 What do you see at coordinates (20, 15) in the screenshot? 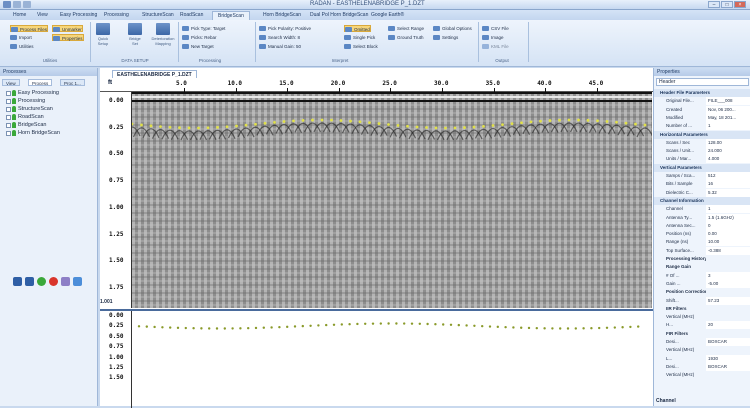
I see `tab-home: Home` at bounding box center [20, 15].